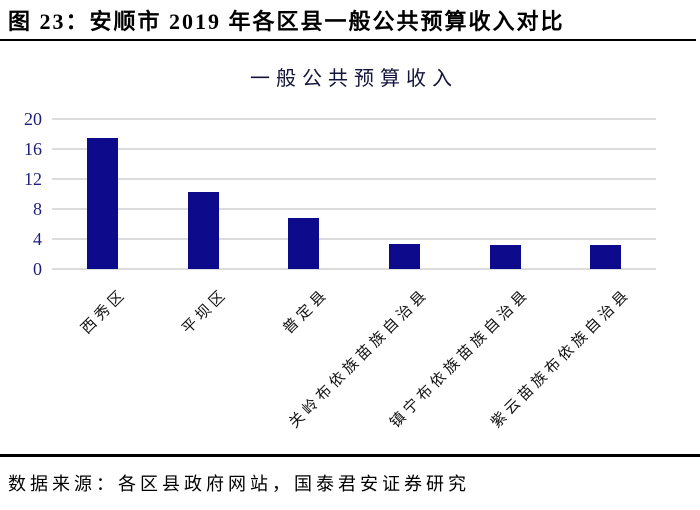  What do you see at coordinates (37, 209) in the screenshot?
I see `y-axis-tick-label: 8` at bounding box center [37, 209].